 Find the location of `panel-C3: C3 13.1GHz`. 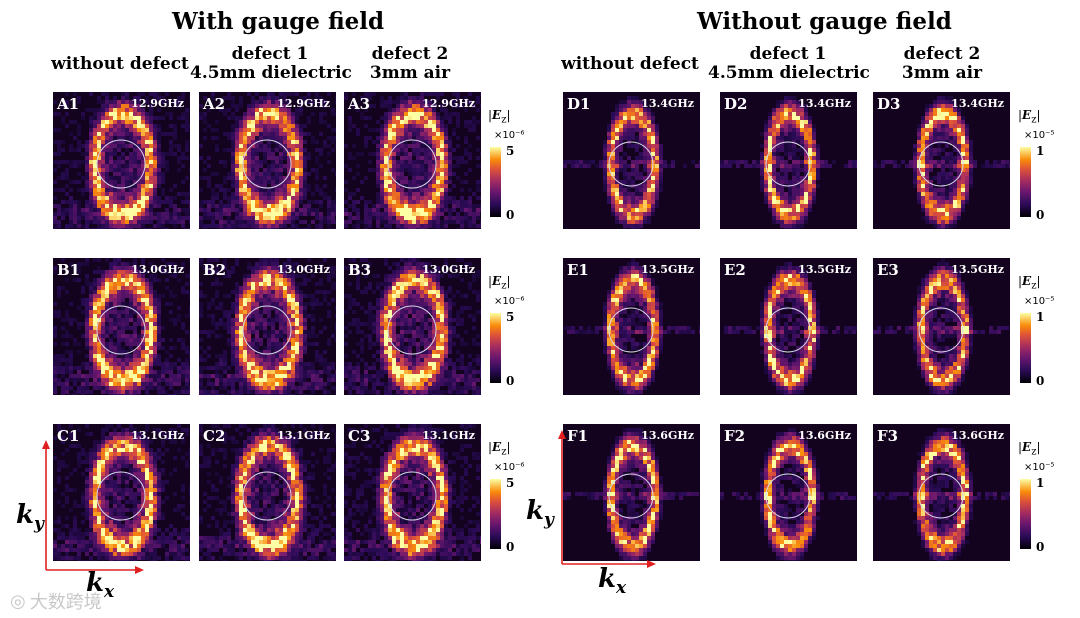

panel-C3: C3 13.1GHz is located at coordinates (412, 492).